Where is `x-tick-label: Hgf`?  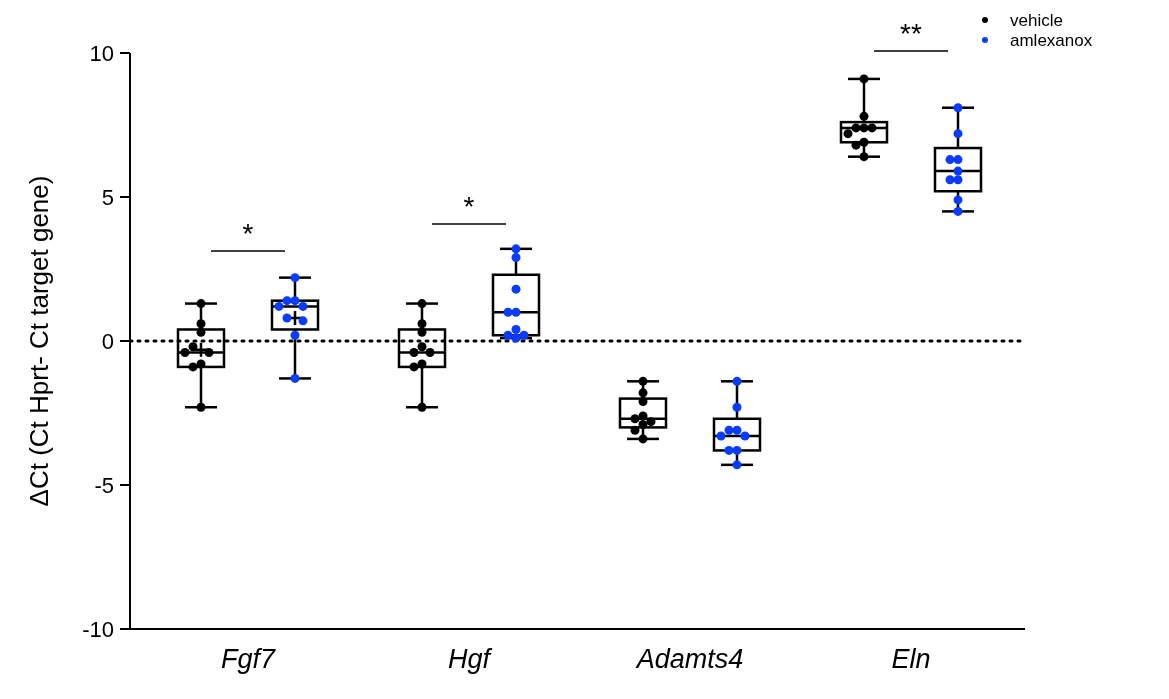
x-tick-label: Hgf is located at coordinates (470, 659).